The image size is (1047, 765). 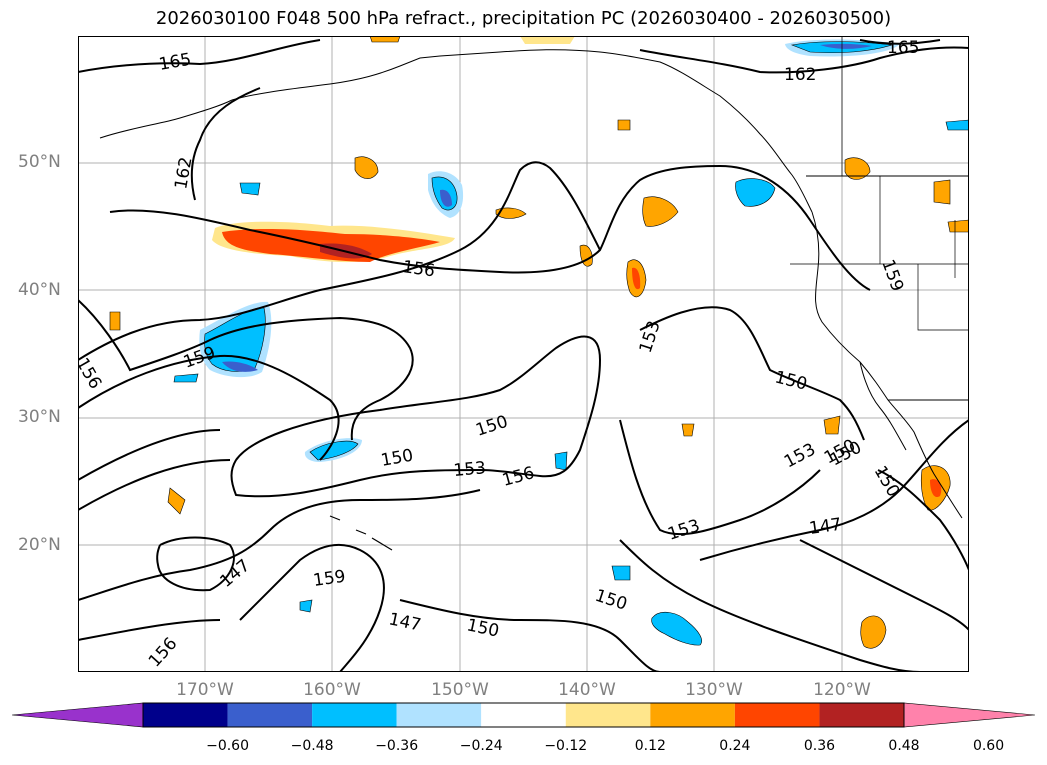 I want to click on colorbar-extend-high, so click(x=969, y=715).